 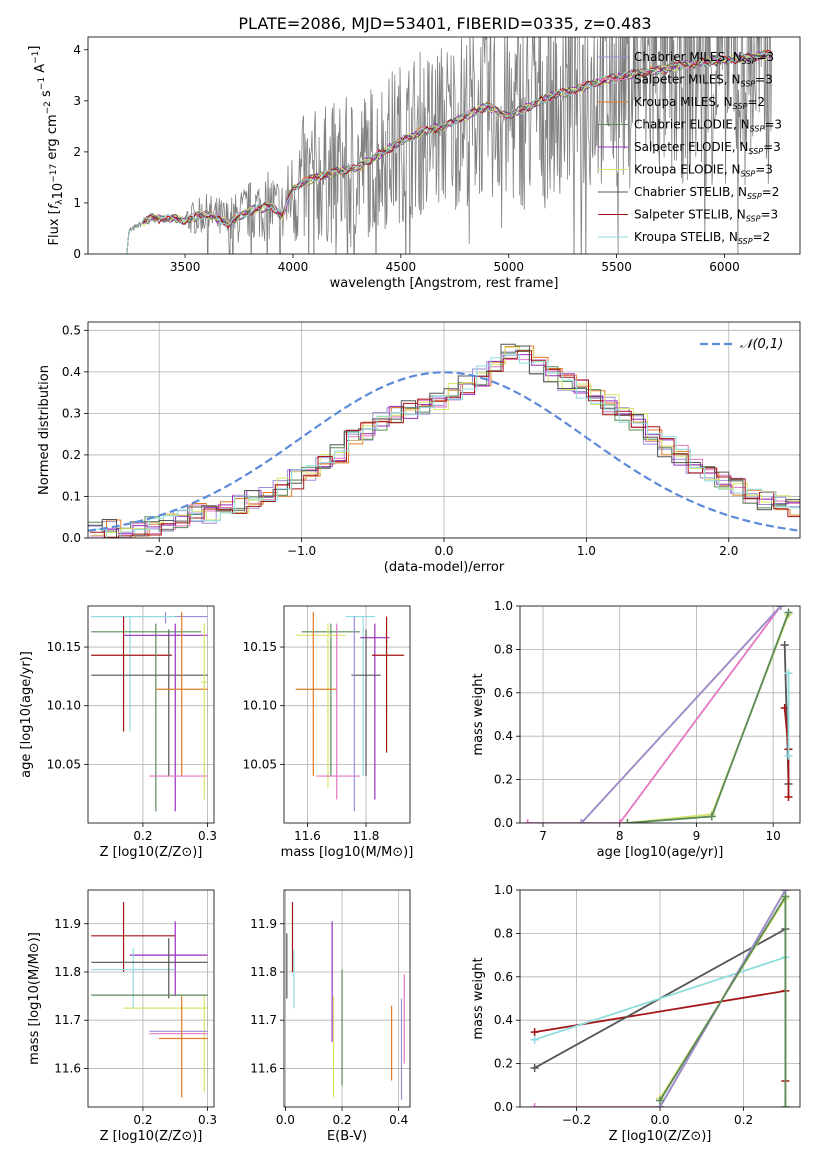 What do you see at coordinates (77, 152) in the screenshot?
I see `y-tick-label: 2` at bounding box center [77, 152].